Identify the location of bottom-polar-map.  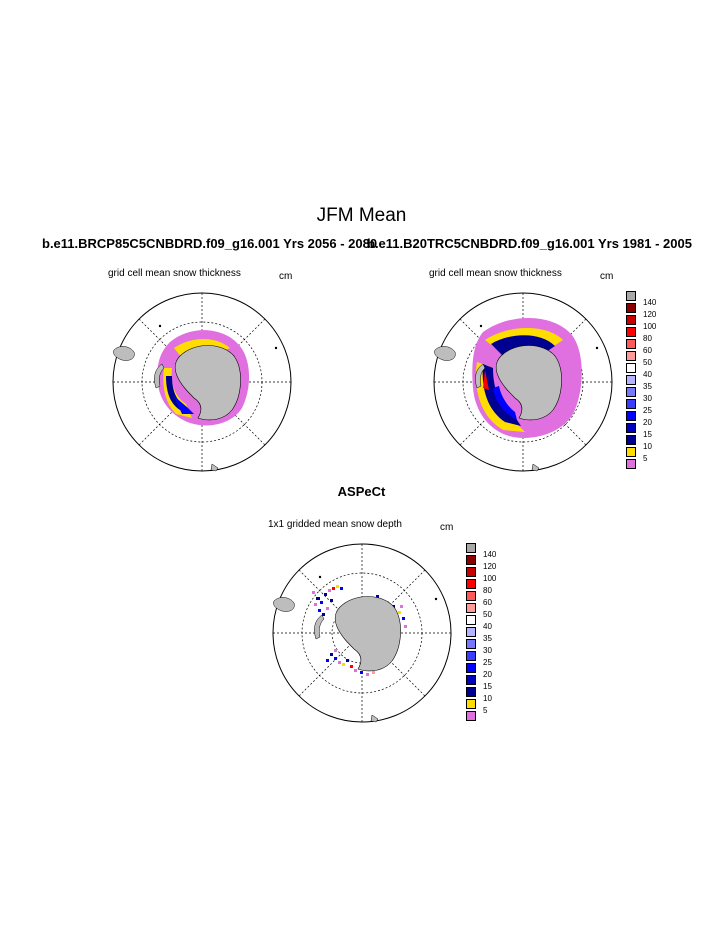
(362, 633).